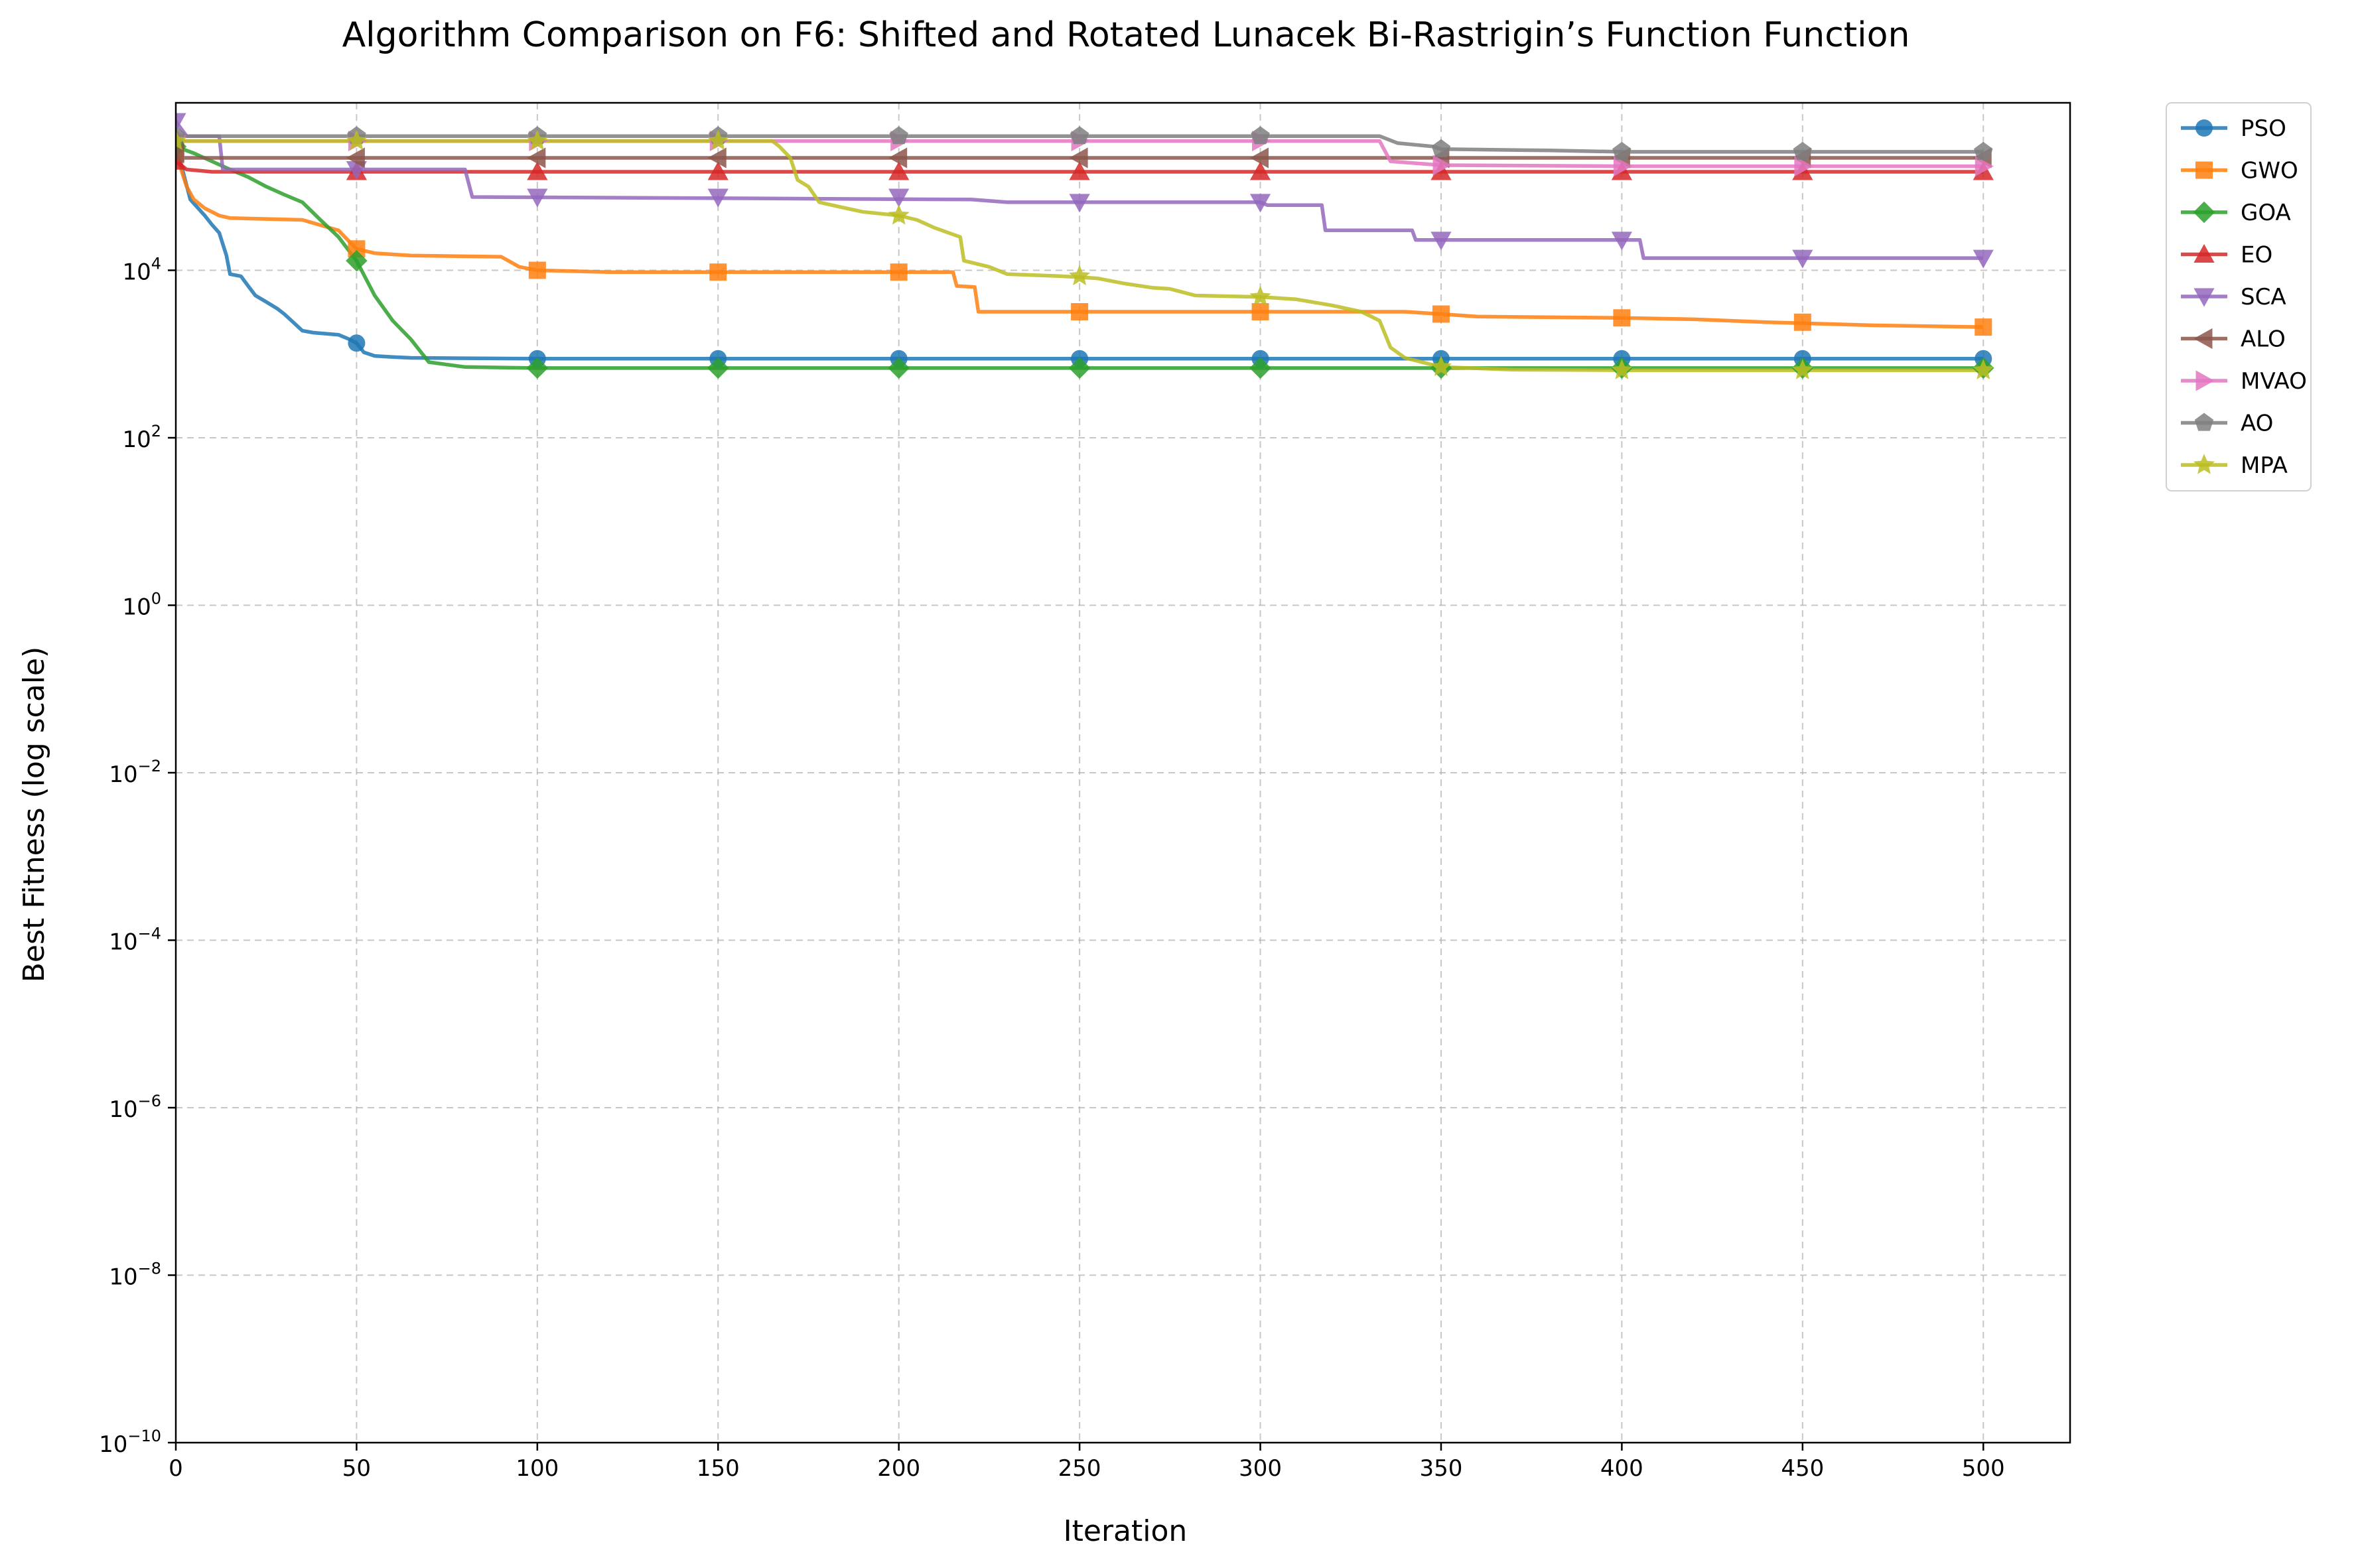 The width and height of the screenshot is (2364, 1568). I want to click on legend-item: GWO, so click(2239, 171).